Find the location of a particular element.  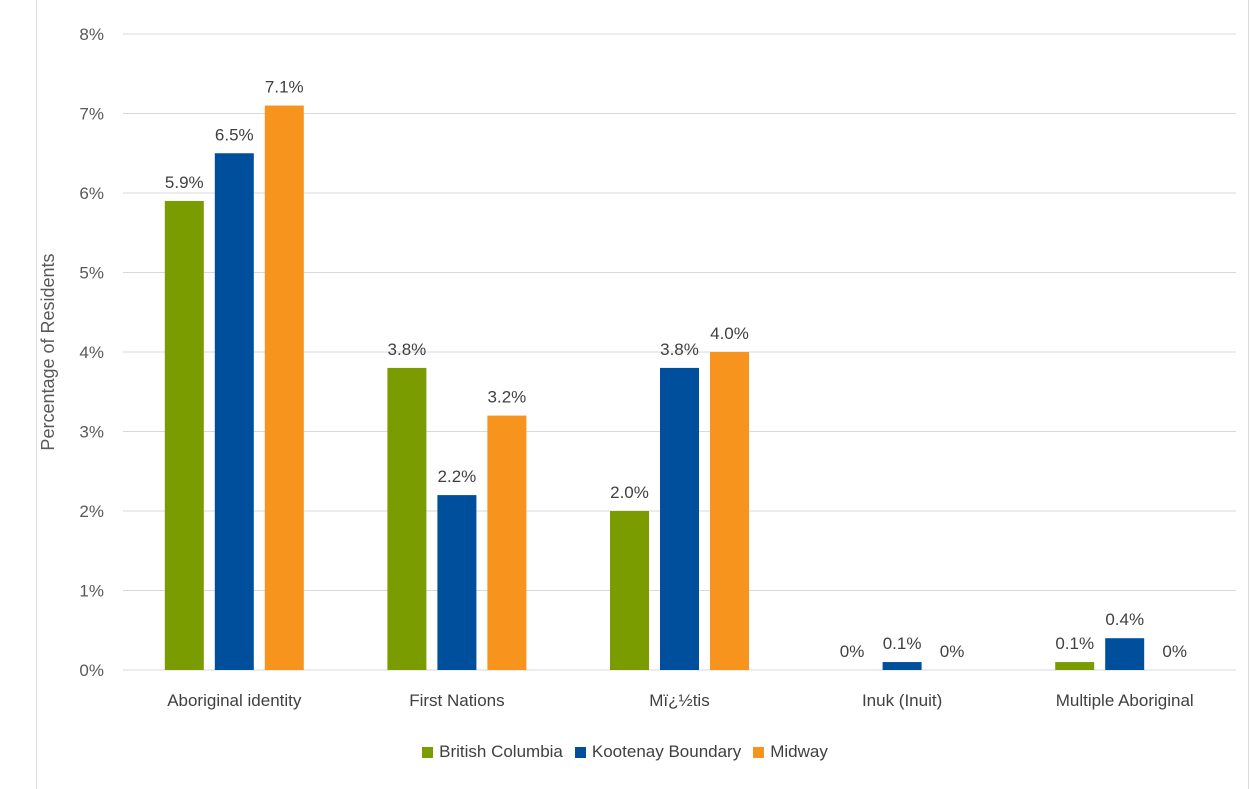

y-tick-label: 2% is located at coordinates (91, 511).